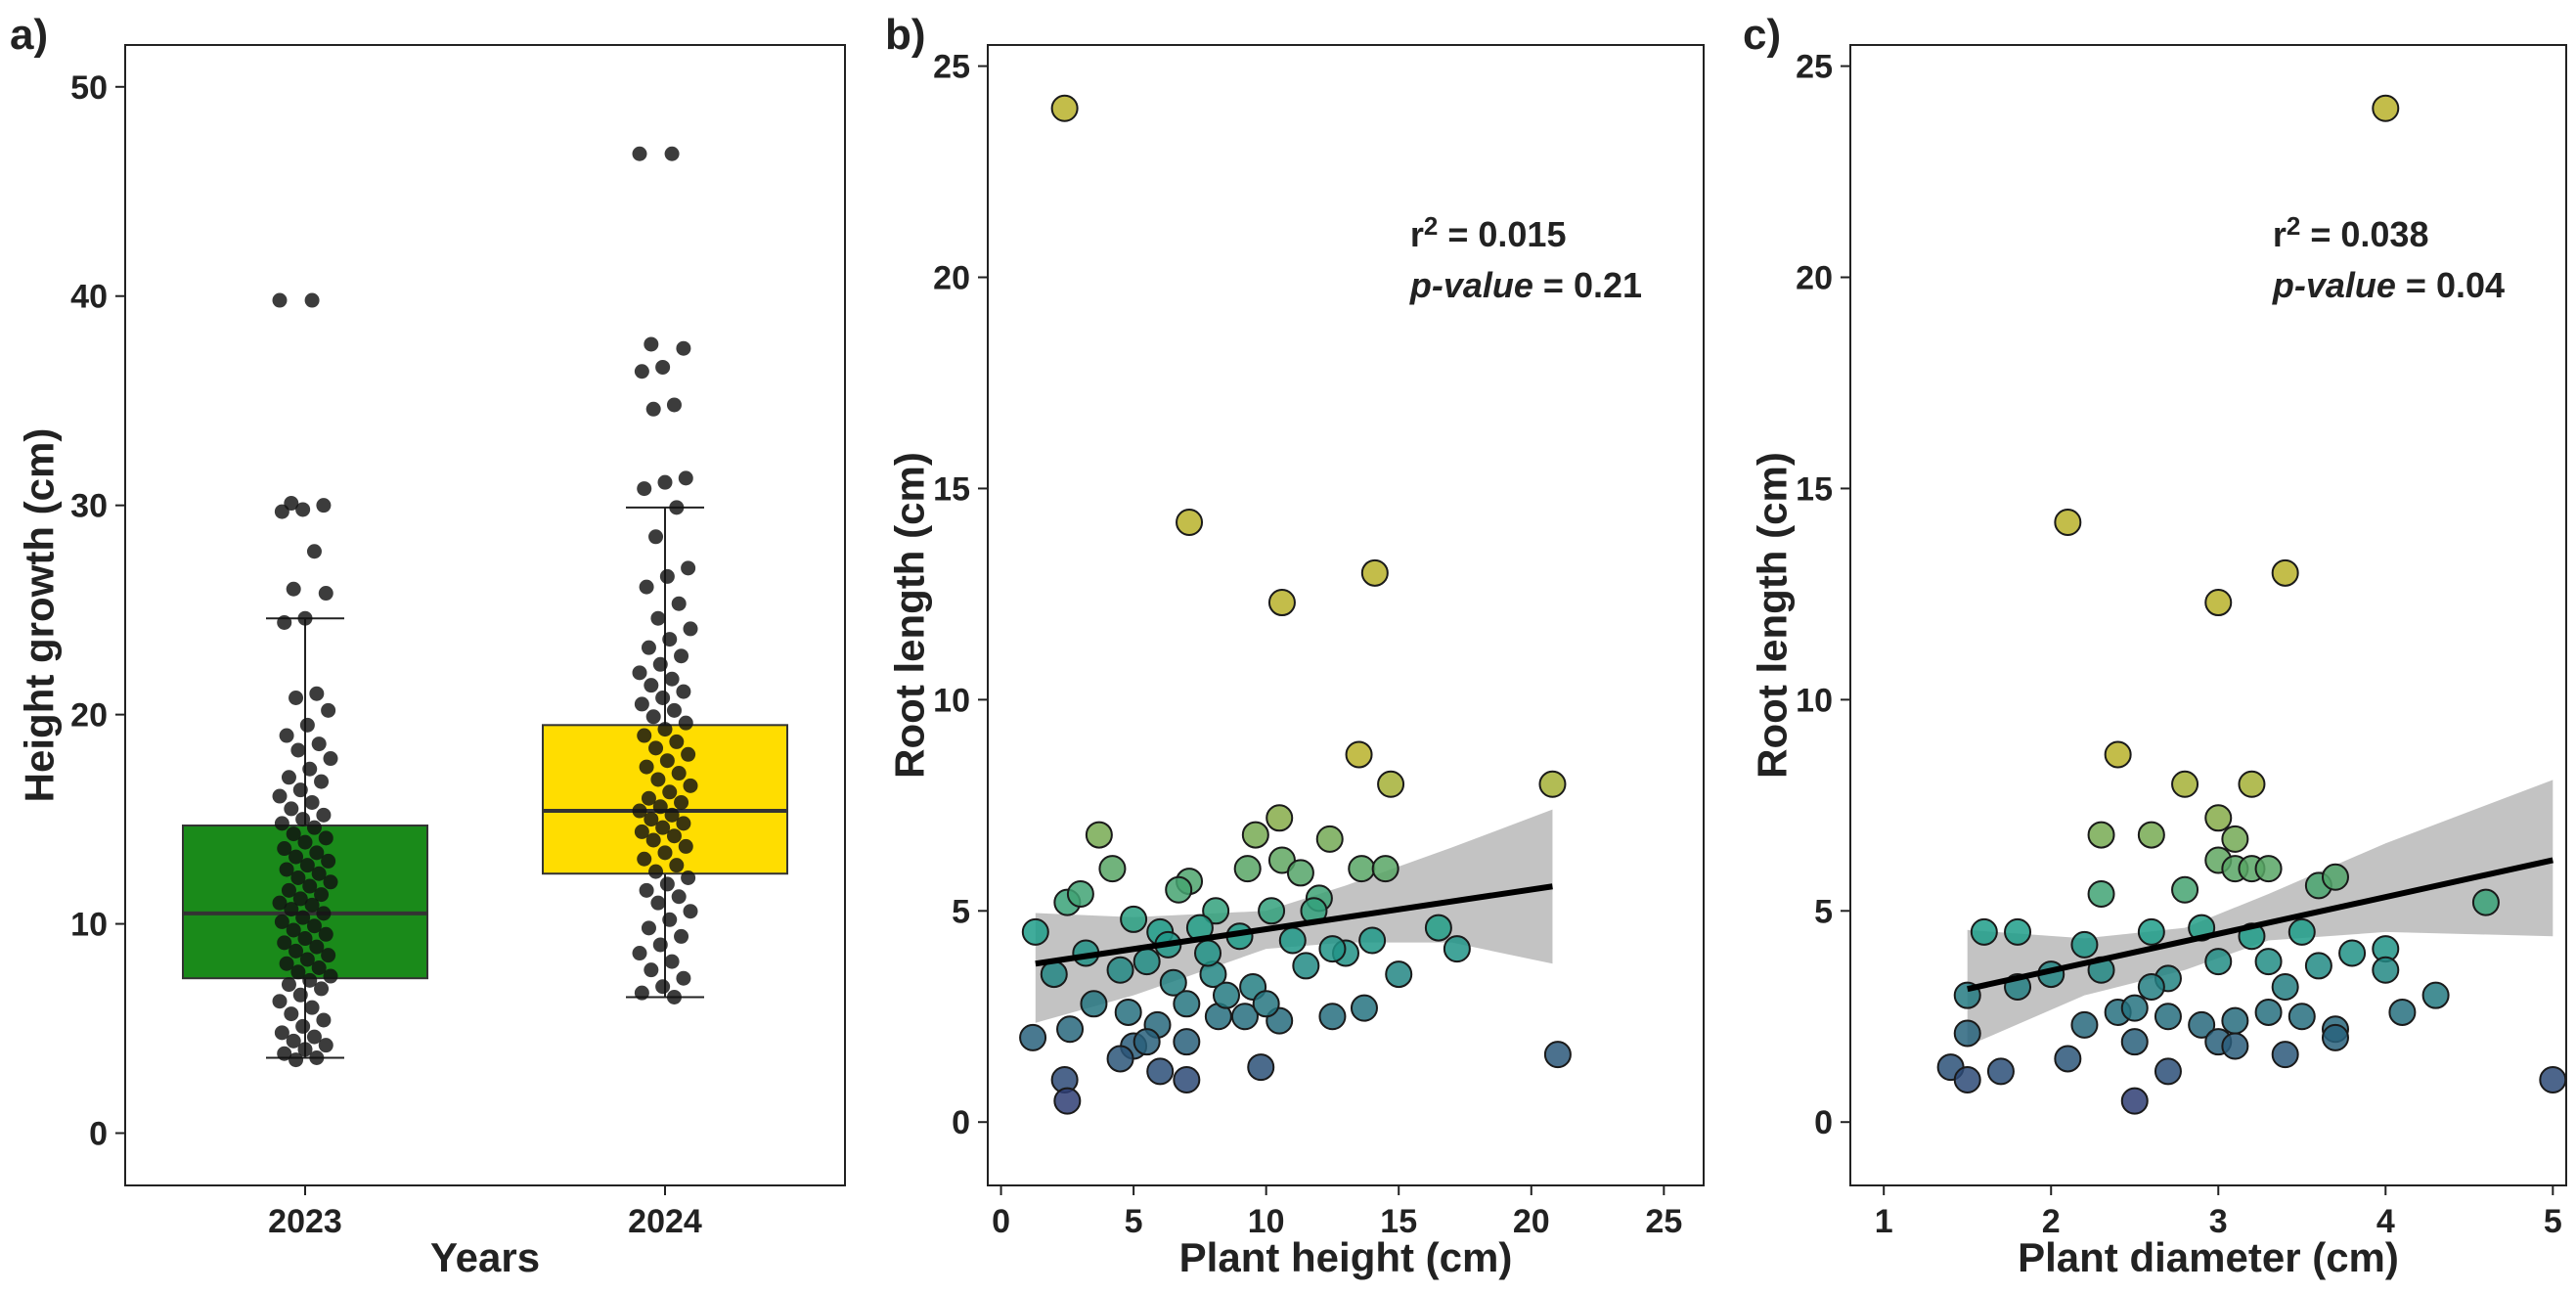 This screenshot has width=2576, height=1294. I want to click on x-tick-label: 5, so click(2553, 1221).